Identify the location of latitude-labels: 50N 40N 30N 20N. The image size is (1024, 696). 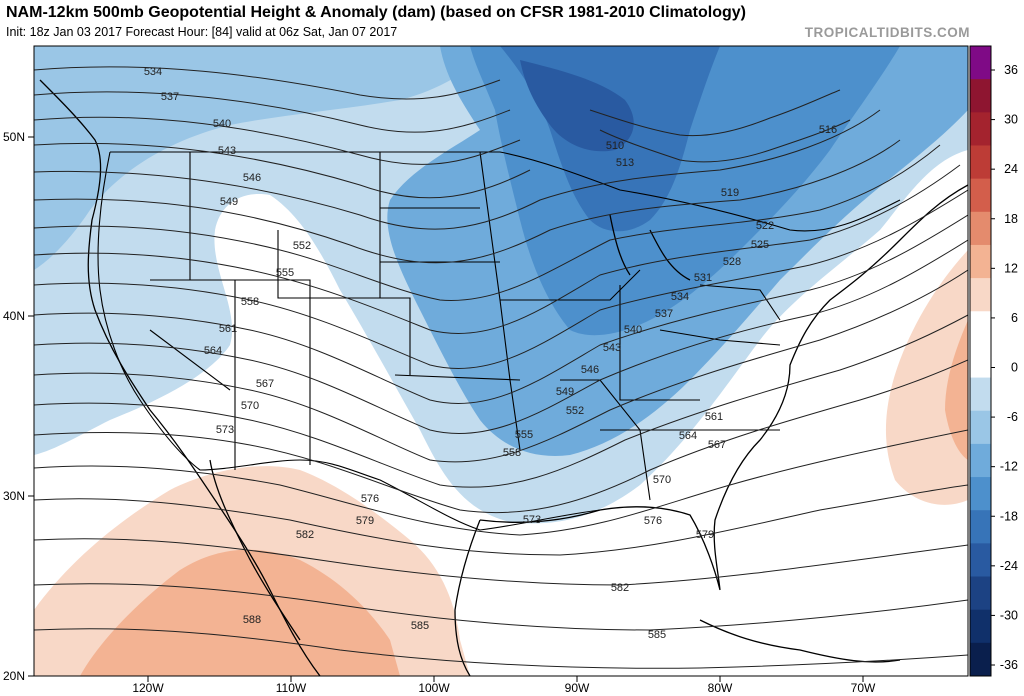
(18, 406).